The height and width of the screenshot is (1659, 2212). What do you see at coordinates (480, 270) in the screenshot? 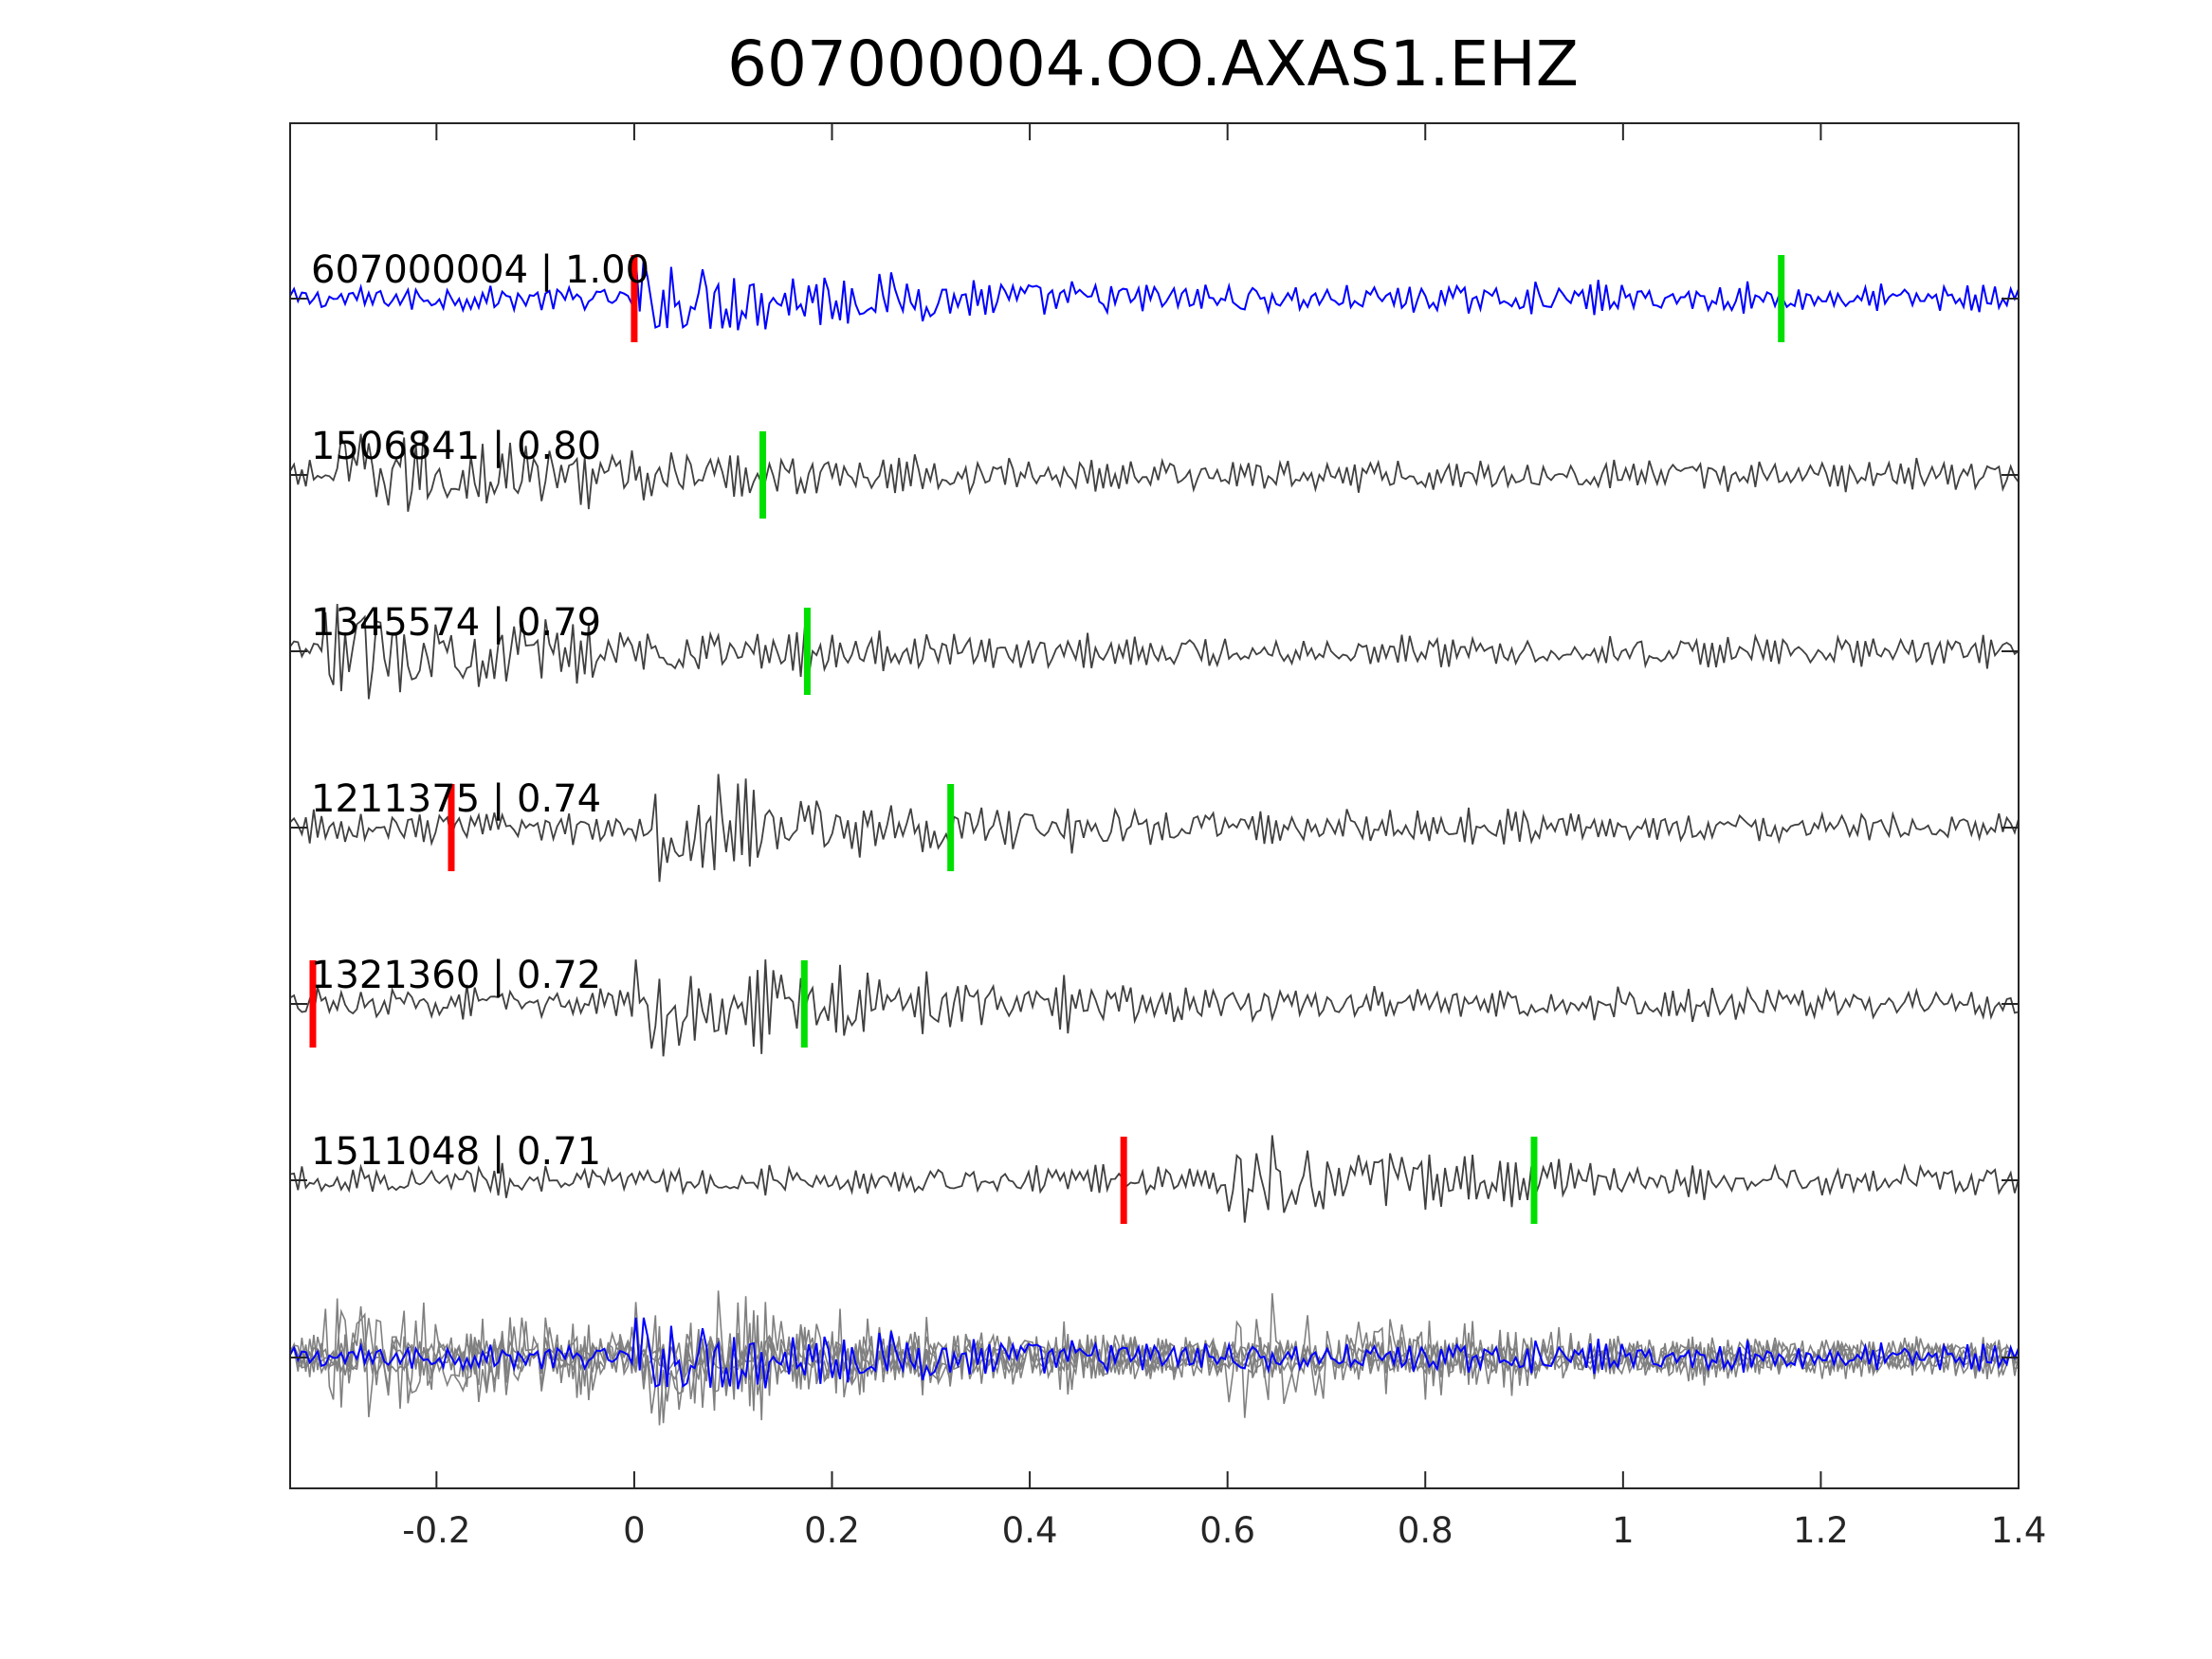
I see `trace-label: 607000004 | 1.00` at bounding box center [480, 270].